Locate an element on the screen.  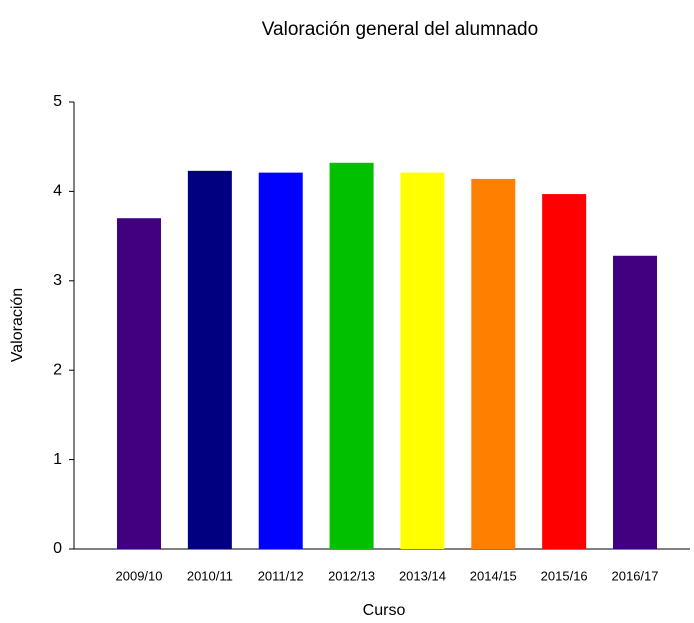
chart-title: Valoración general del alumnado is located at coordinates (400, 29).